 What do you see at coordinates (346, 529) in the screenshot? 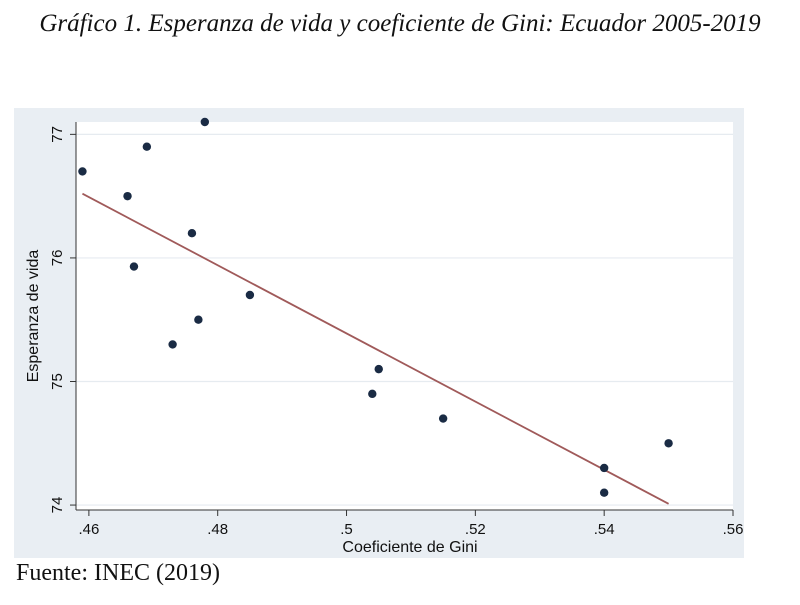
I see `x-tick-label: .5` at bounding box center [346, 529].